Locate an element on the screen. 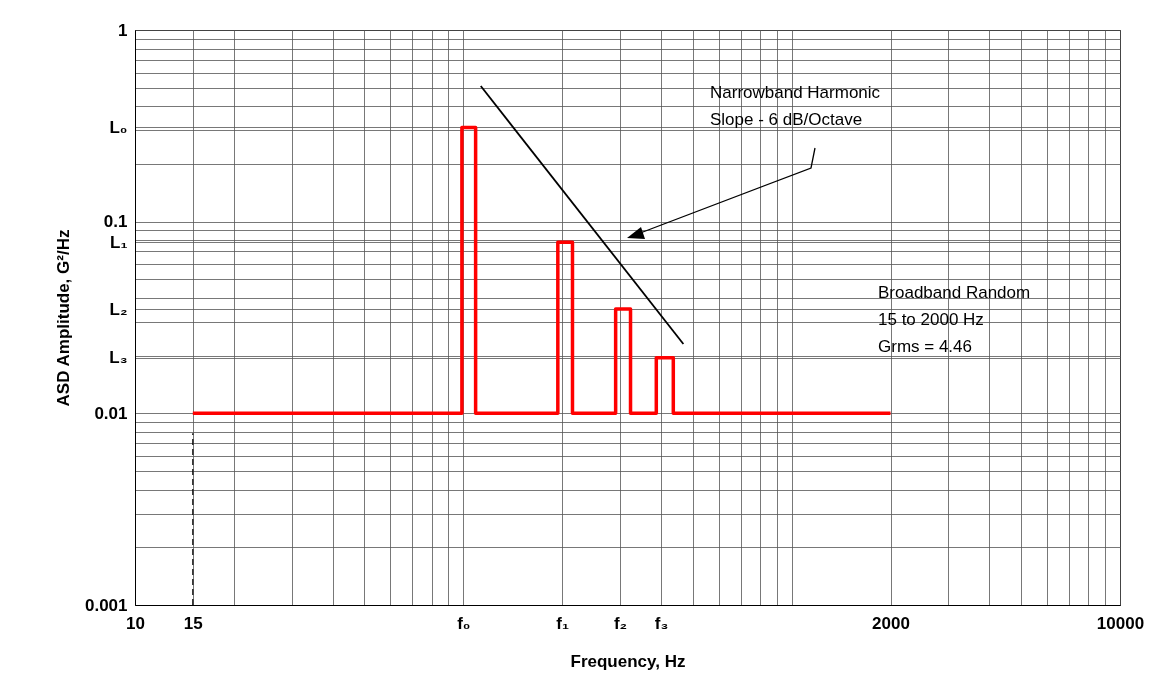  x-tick-label: f₀ is located at coordinates (464, 623).